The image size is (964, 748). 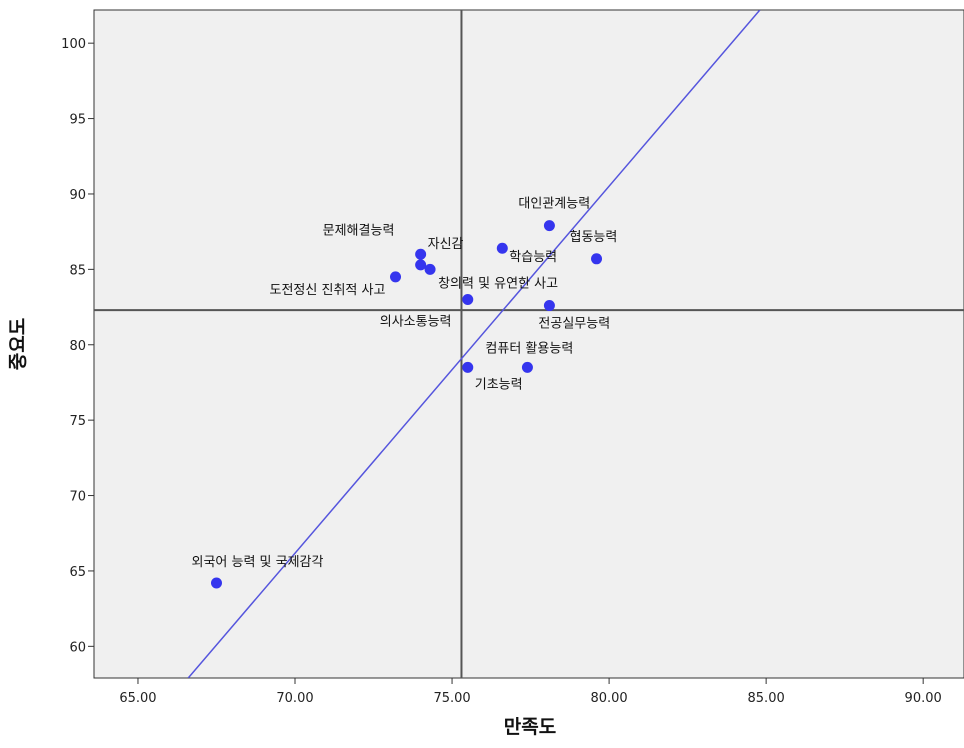 What do you see at coordinates (77, 120) in the screenshot?
I see `y-tick-label: 95` at bounding box center [77, 120].